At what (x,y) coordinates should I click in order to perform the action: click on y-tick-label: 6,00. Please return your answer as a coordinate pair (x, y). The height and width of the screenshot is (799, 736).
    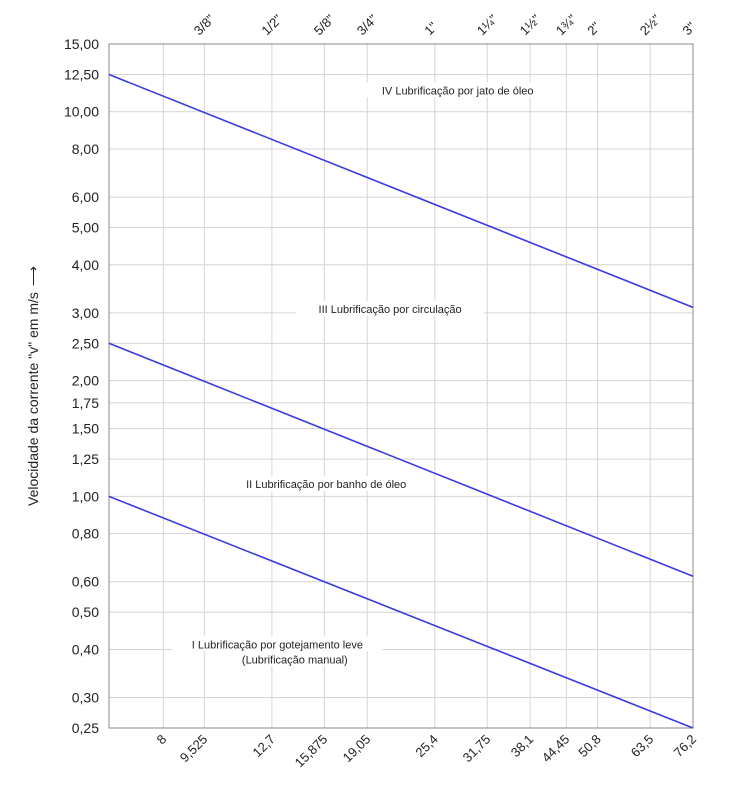
    Looking at the image, I should click on (85, 197).